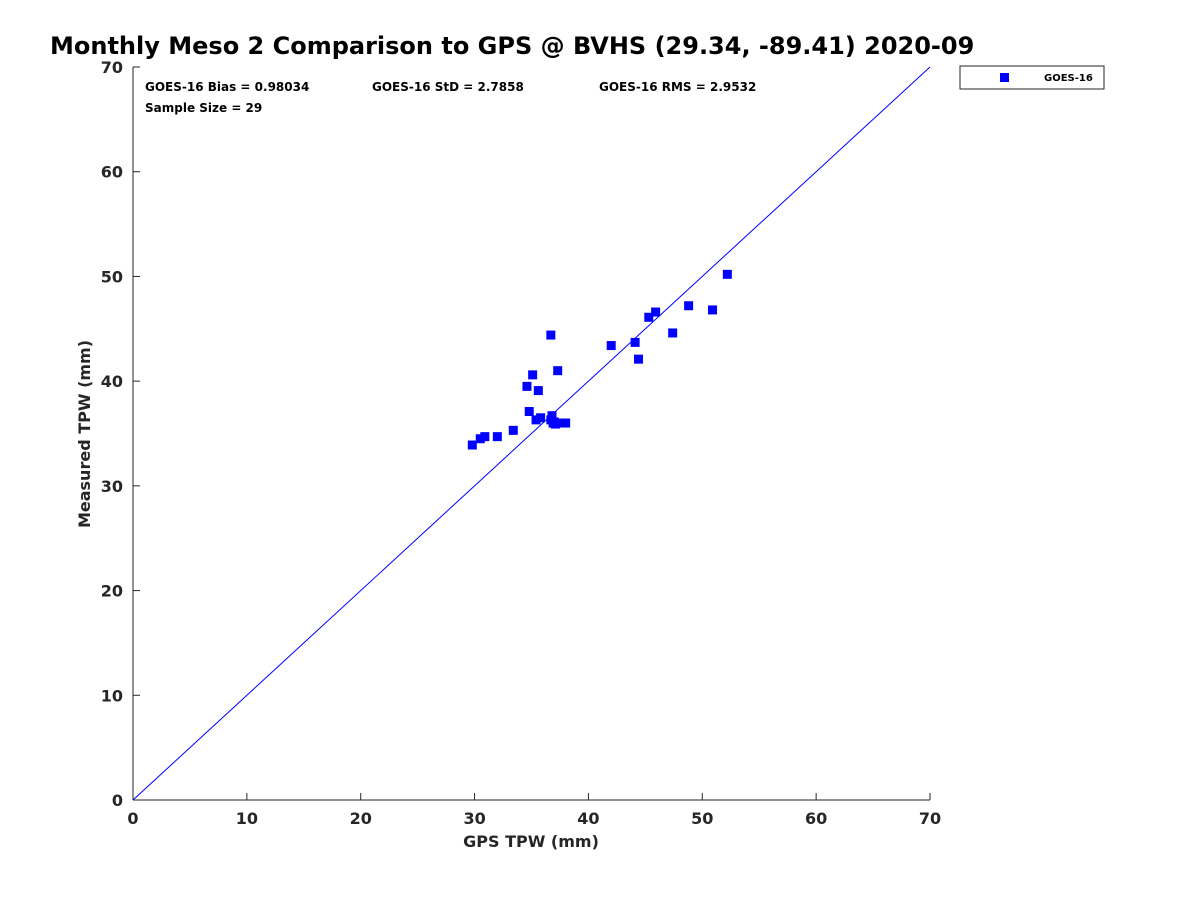 This screenshot has height=900, width=1200. Describe the element at coordinates (361, 818) in the screenshot. I see `x-tick-label: 20` at that location.